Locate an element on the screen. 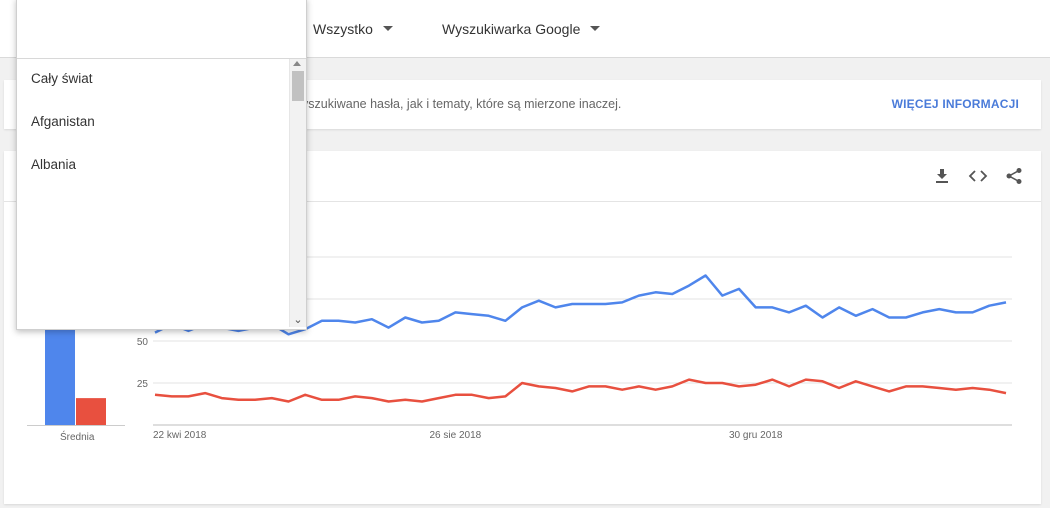 The height and width of the screenshot is (508, 1050). average-label: Średnia is located at coordinates (77, 437).